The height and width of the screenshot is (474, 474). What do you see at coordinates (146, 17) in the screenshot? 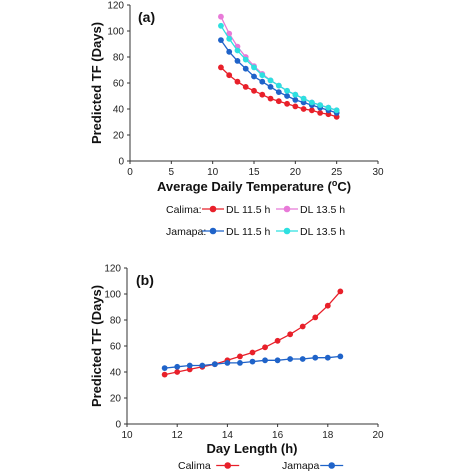
I see `panel-a-label: (a)` at bounding box center [146, 17].